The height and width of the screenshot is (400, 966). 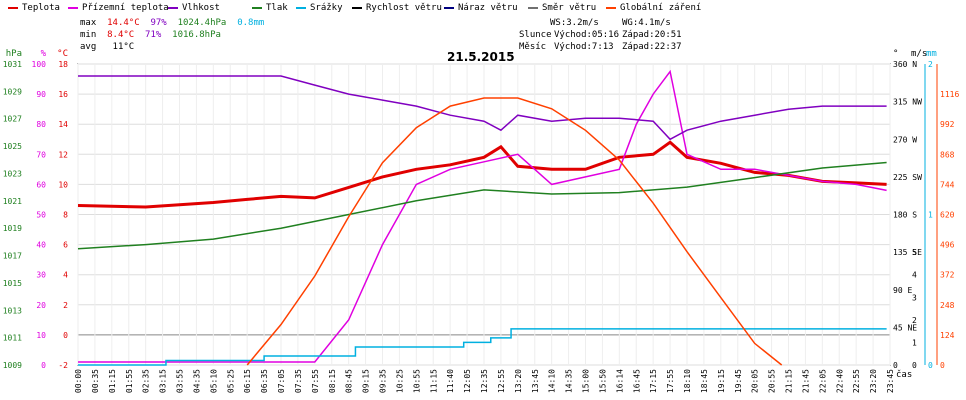 I want to click on x-tick-label: 21:15, so click(x=789, y=381).